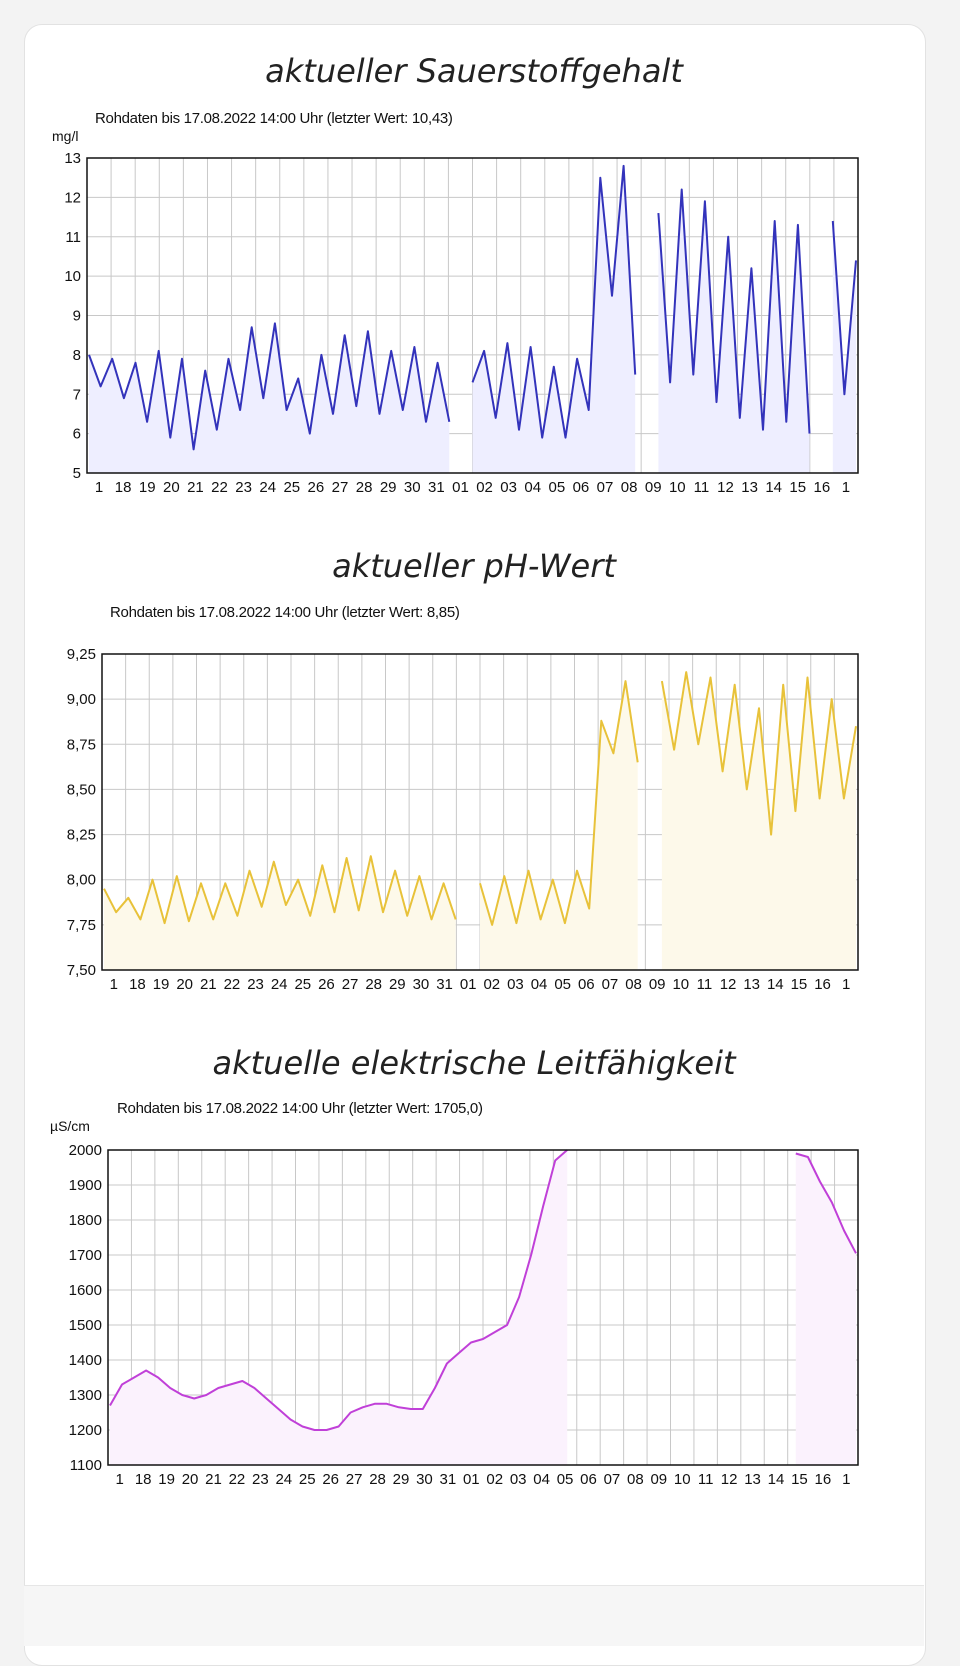  I want to click on y-tick-label: 1500, so click(85, 1325).